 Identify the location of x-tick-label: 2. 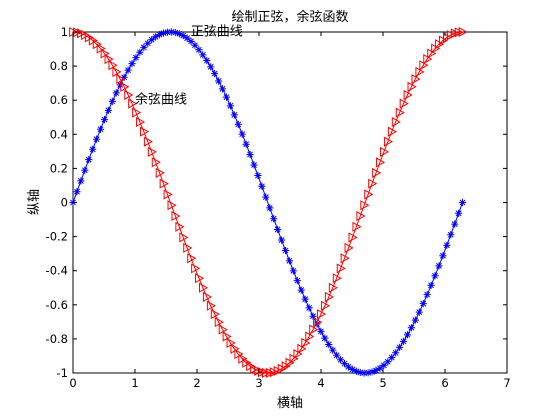
(196, 383).